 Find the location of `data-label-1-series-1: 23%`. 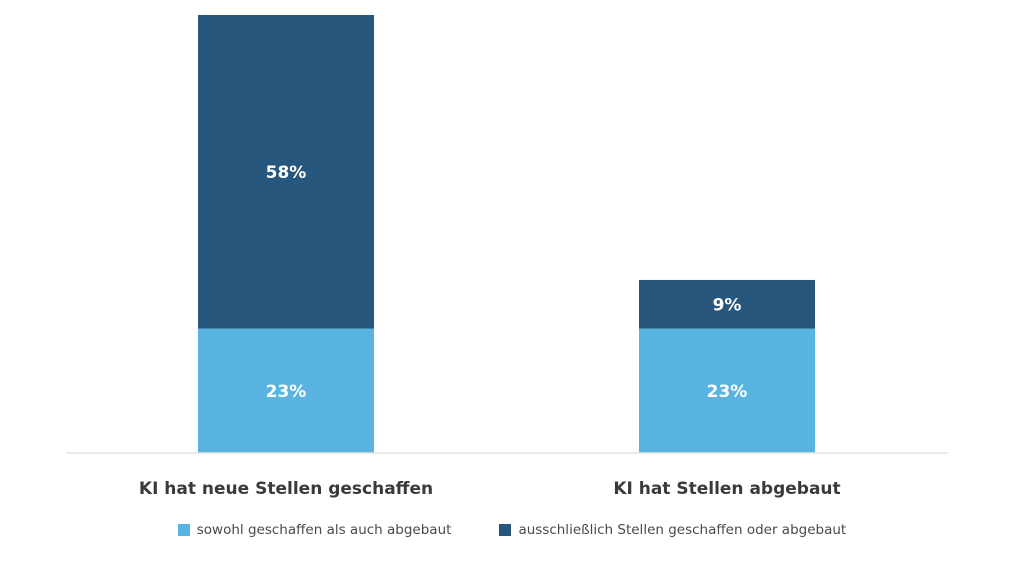

data-label-1-series-1: 23% is located at coordinates (286, 392).